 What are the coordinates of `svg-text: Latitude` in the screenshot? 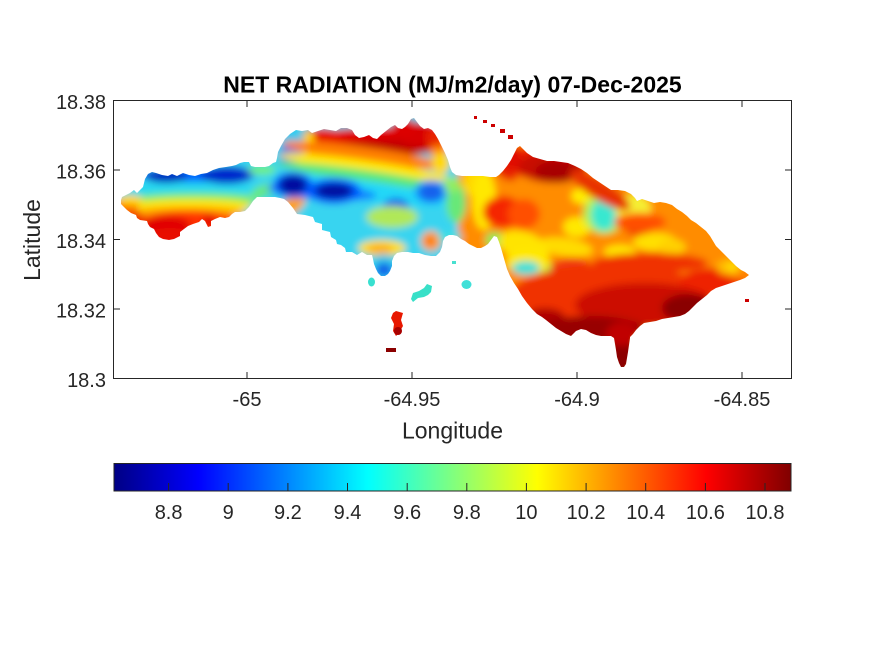 It's located at (32, 240).